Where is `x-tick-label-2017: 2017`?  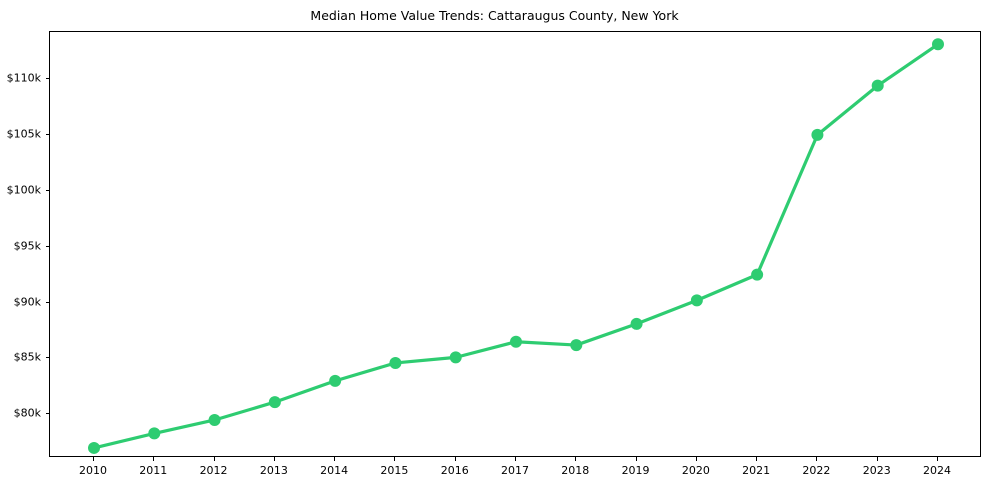
x-tick-label-2017: 2017 is located at coordinates (515, 470).